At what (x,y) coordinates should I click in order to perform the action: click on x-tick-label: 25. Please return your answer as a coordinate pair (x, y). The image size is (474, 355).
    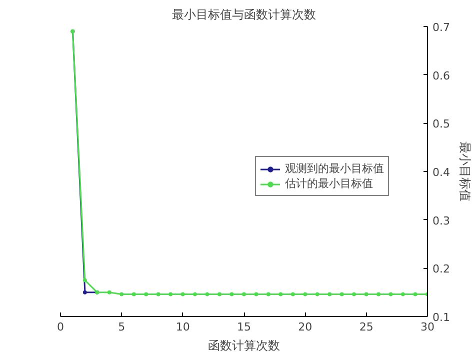
    Looking at the image, I should click on (366, 327).